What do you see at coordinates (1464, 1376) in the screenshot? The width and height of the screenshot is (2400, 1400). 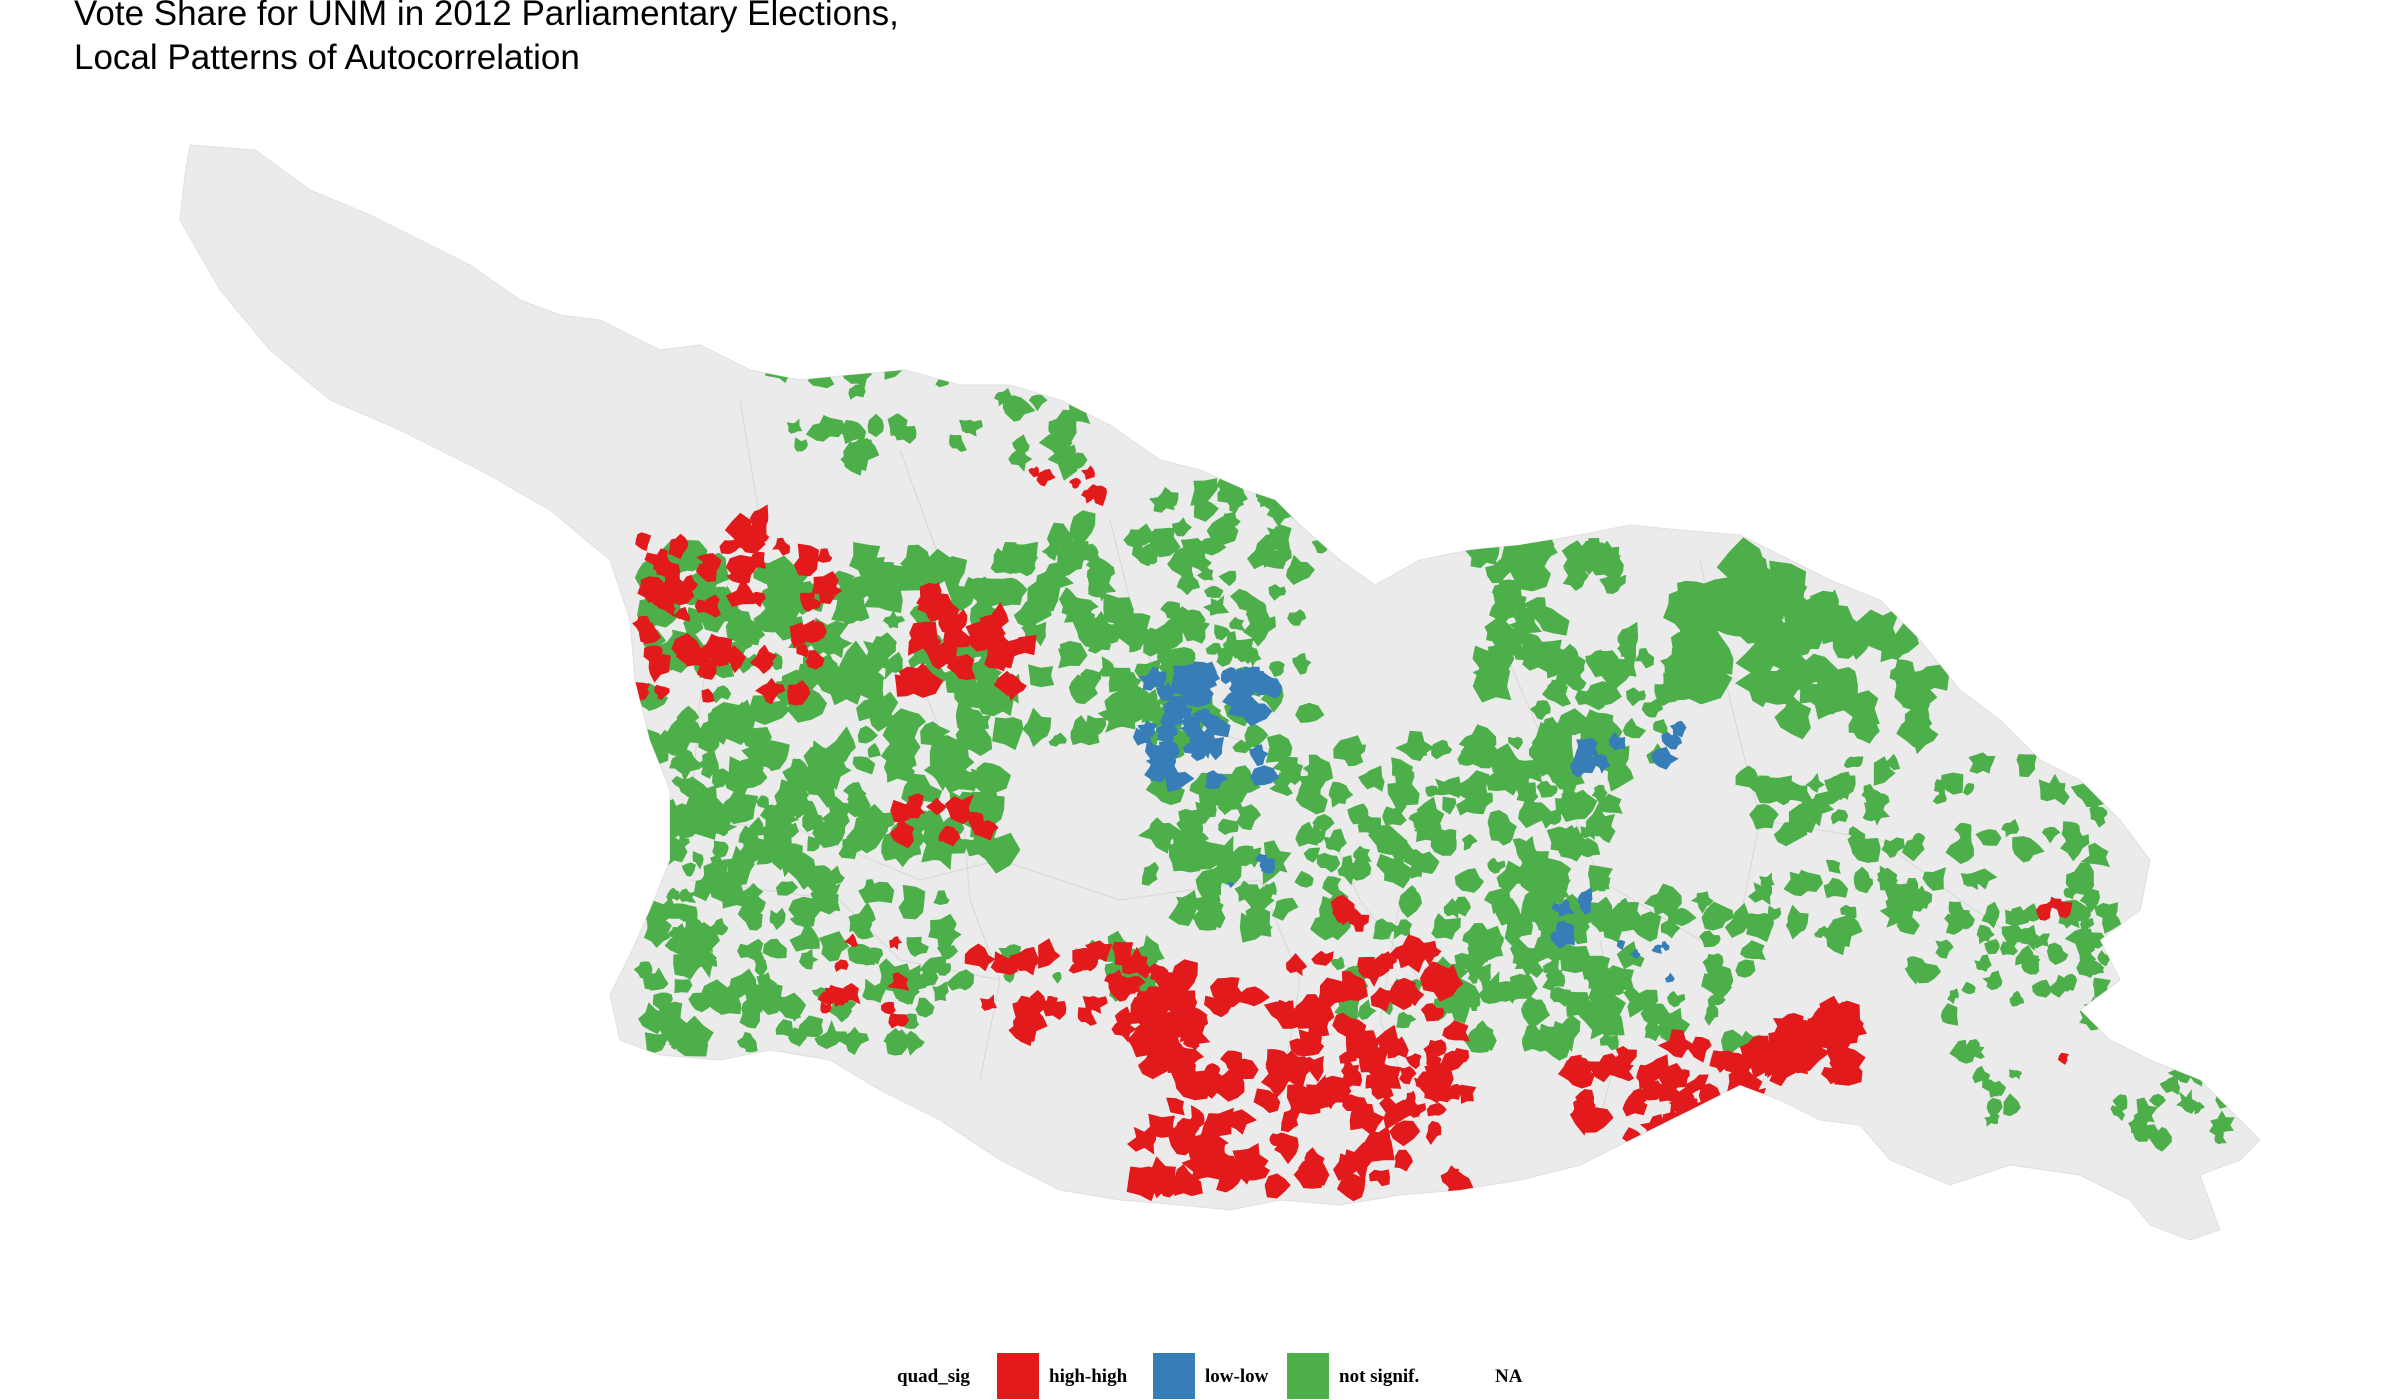 I see `legend-swatch-na` at bounding box center [1464, 1376].